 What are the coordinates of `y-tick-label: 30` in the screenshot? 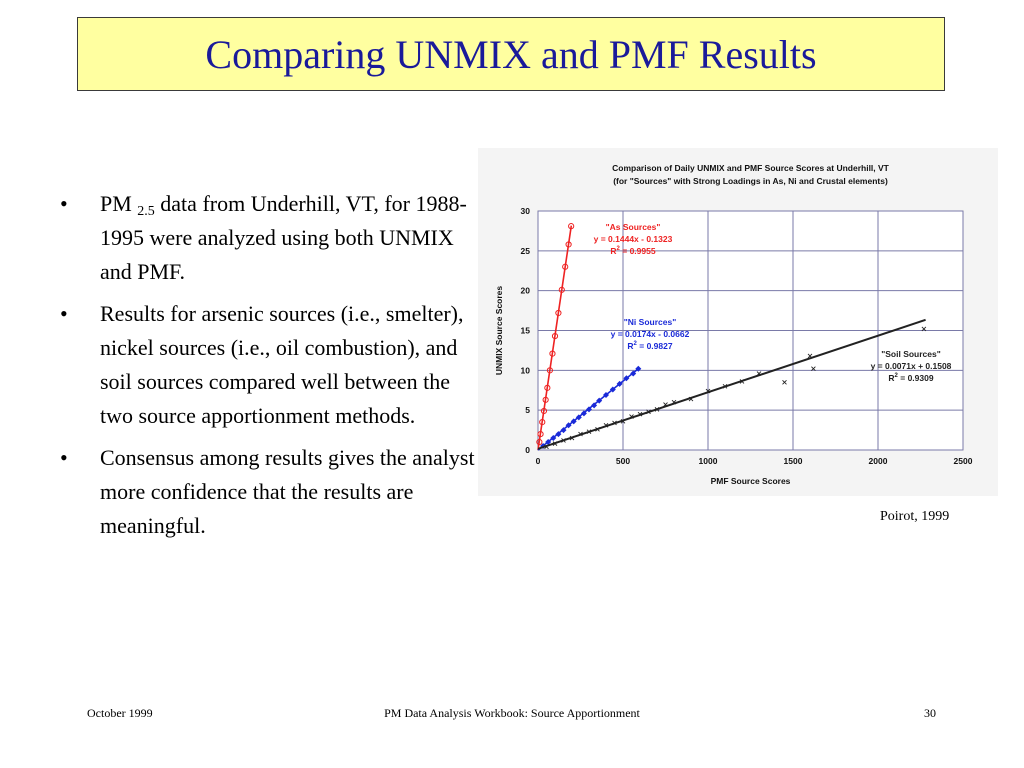 It's located at (526, 211).